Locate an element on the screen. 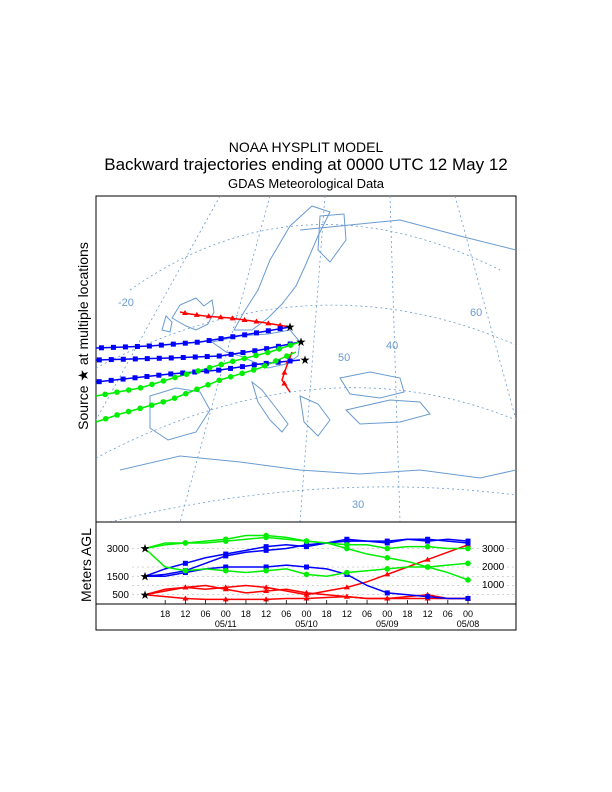 The image size is (612, 792). date-tick-label: 05/09 is located at coordinates (387, 624).